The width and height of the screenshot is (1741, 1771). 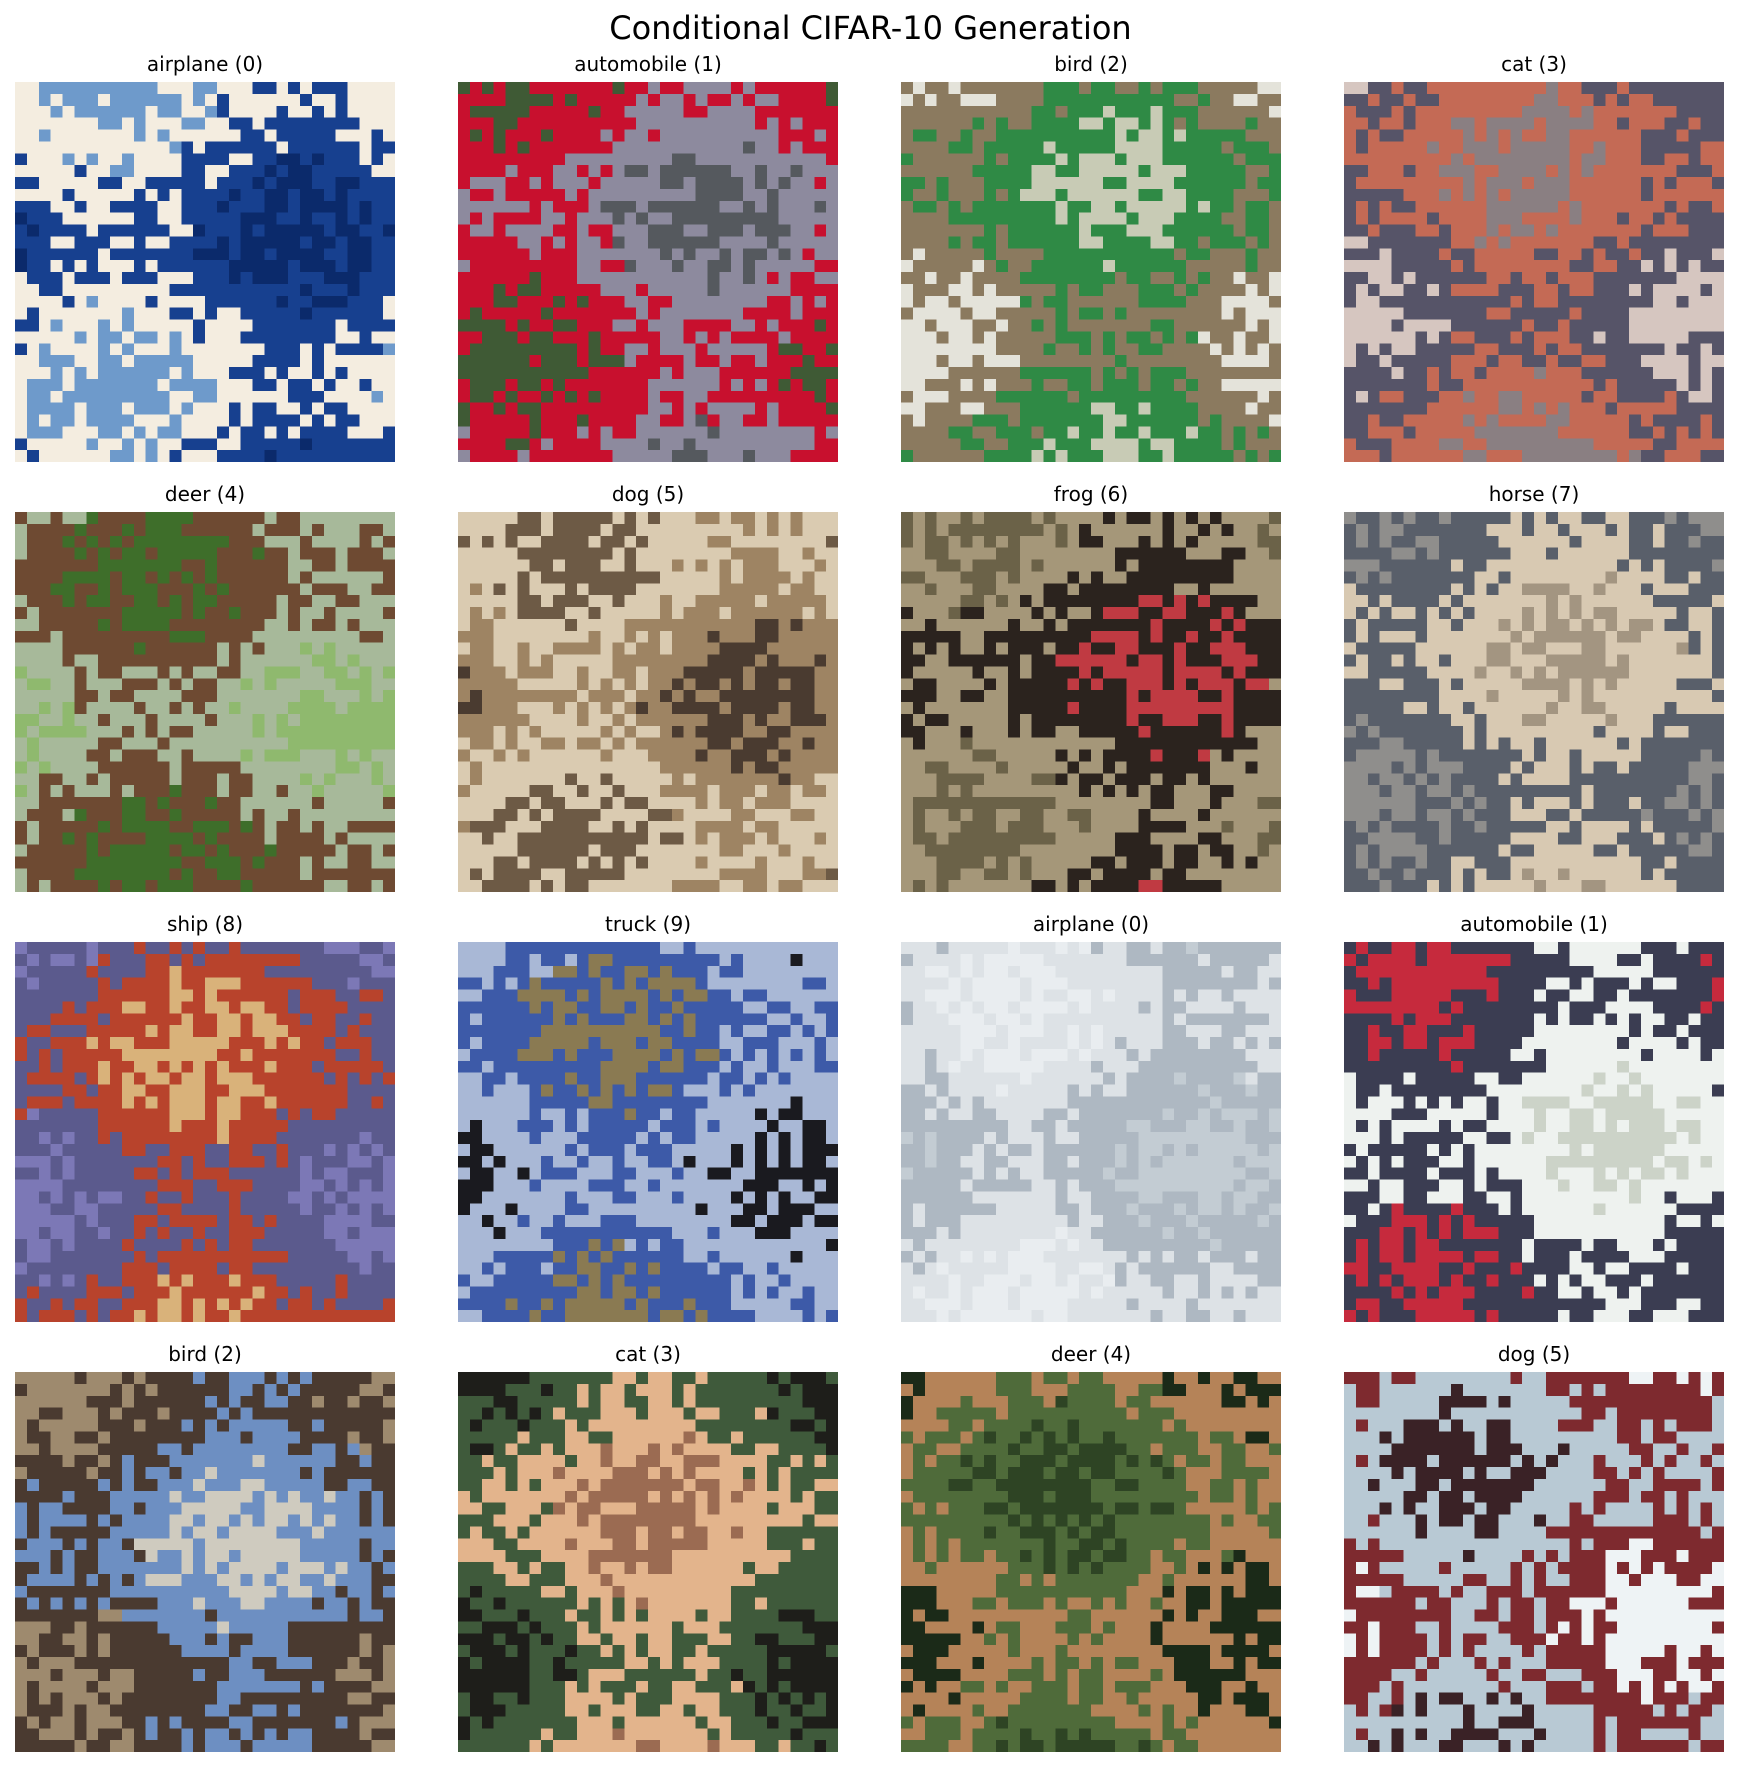 I want to click on sample-panel: frog (6), so click(x=1091, y=691).